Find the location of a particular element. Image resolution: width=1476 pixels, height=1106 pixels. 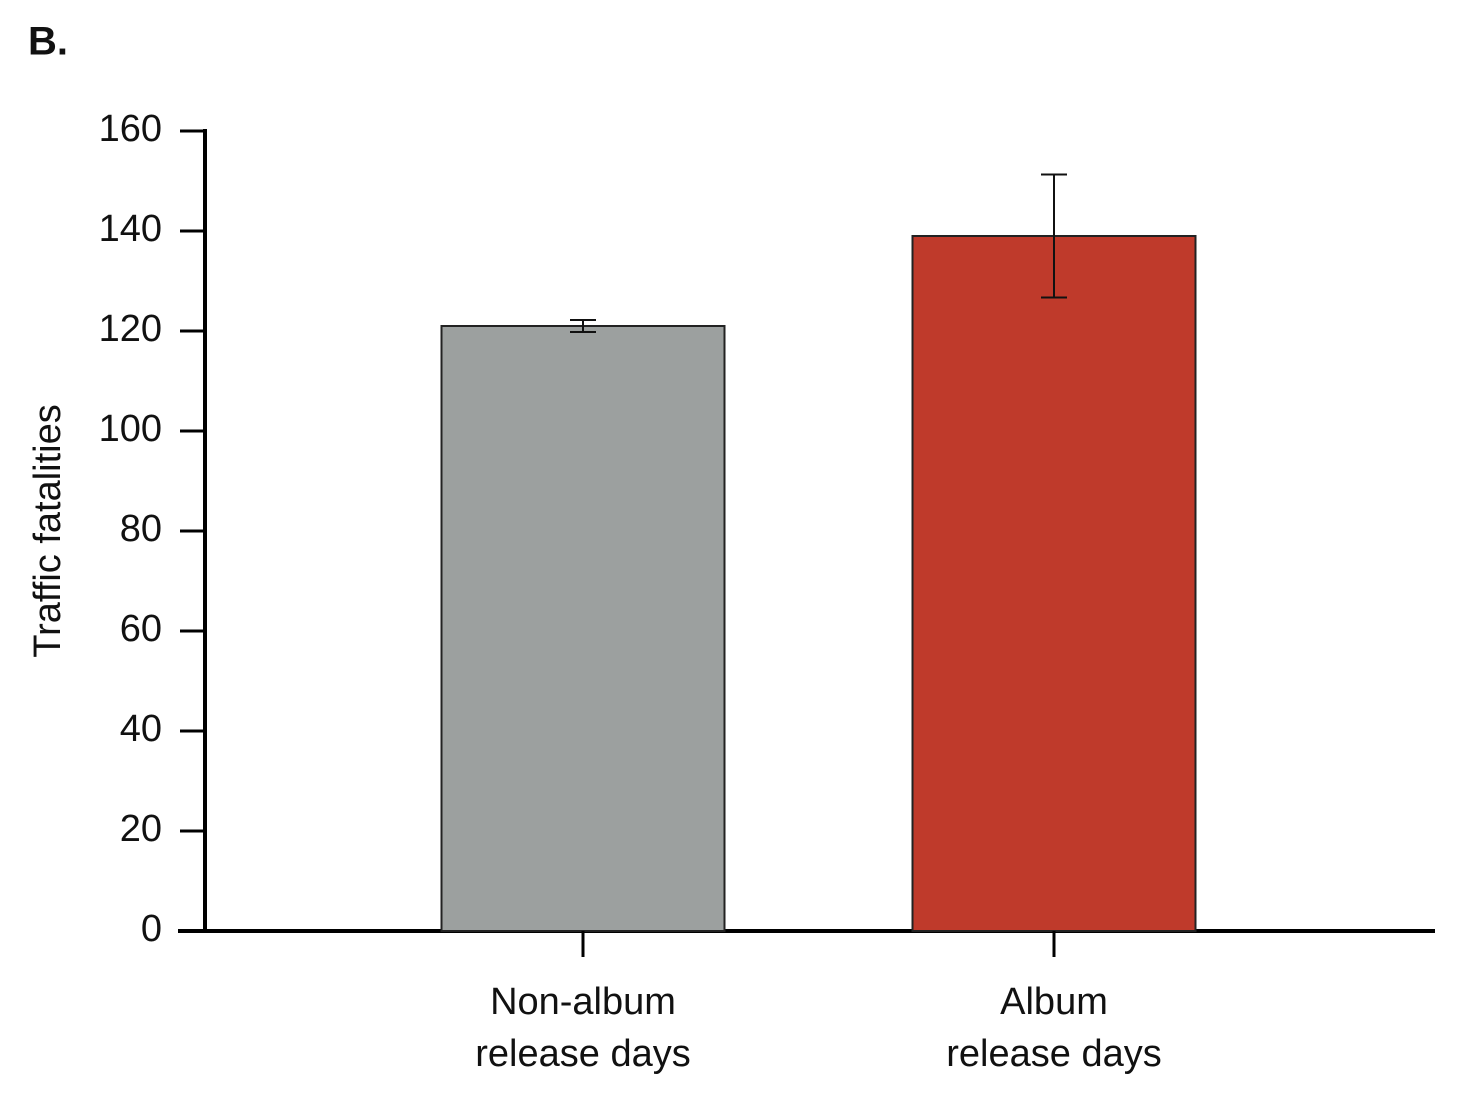

y-tick-label: 60 is located at coordinates (141, 629).